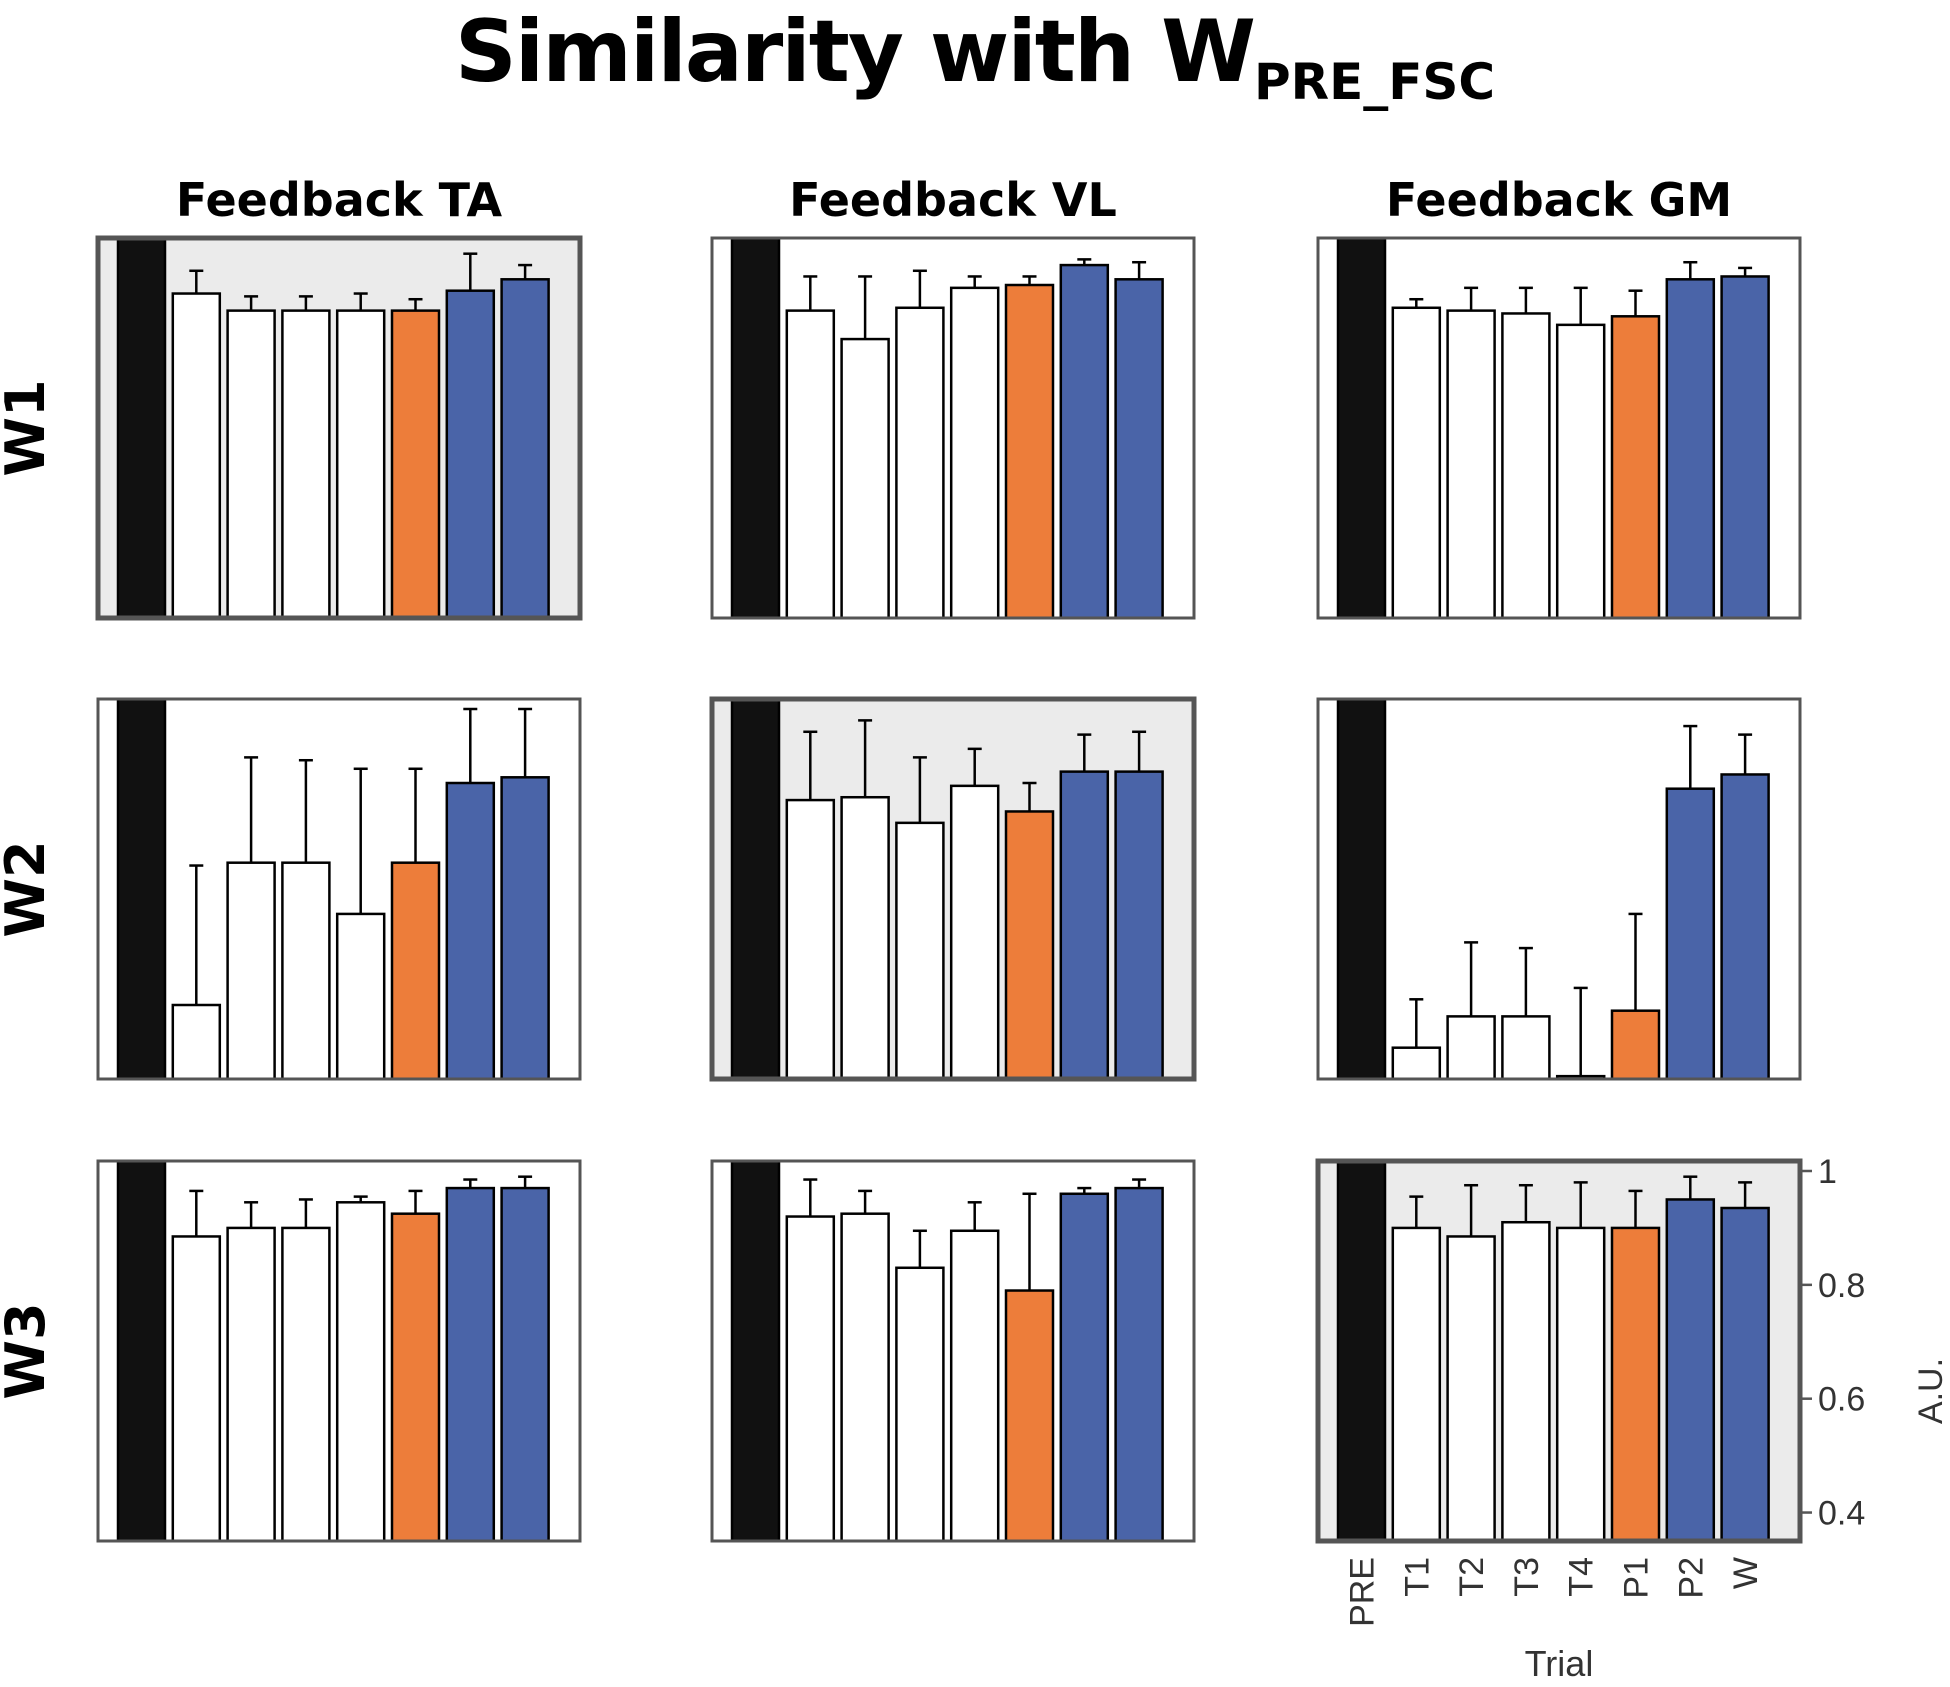 Image resolution: width=1950 pixels, height=1687 pixels. I want to click on panel-w3-feedback-gm, so click(1559, 1351).